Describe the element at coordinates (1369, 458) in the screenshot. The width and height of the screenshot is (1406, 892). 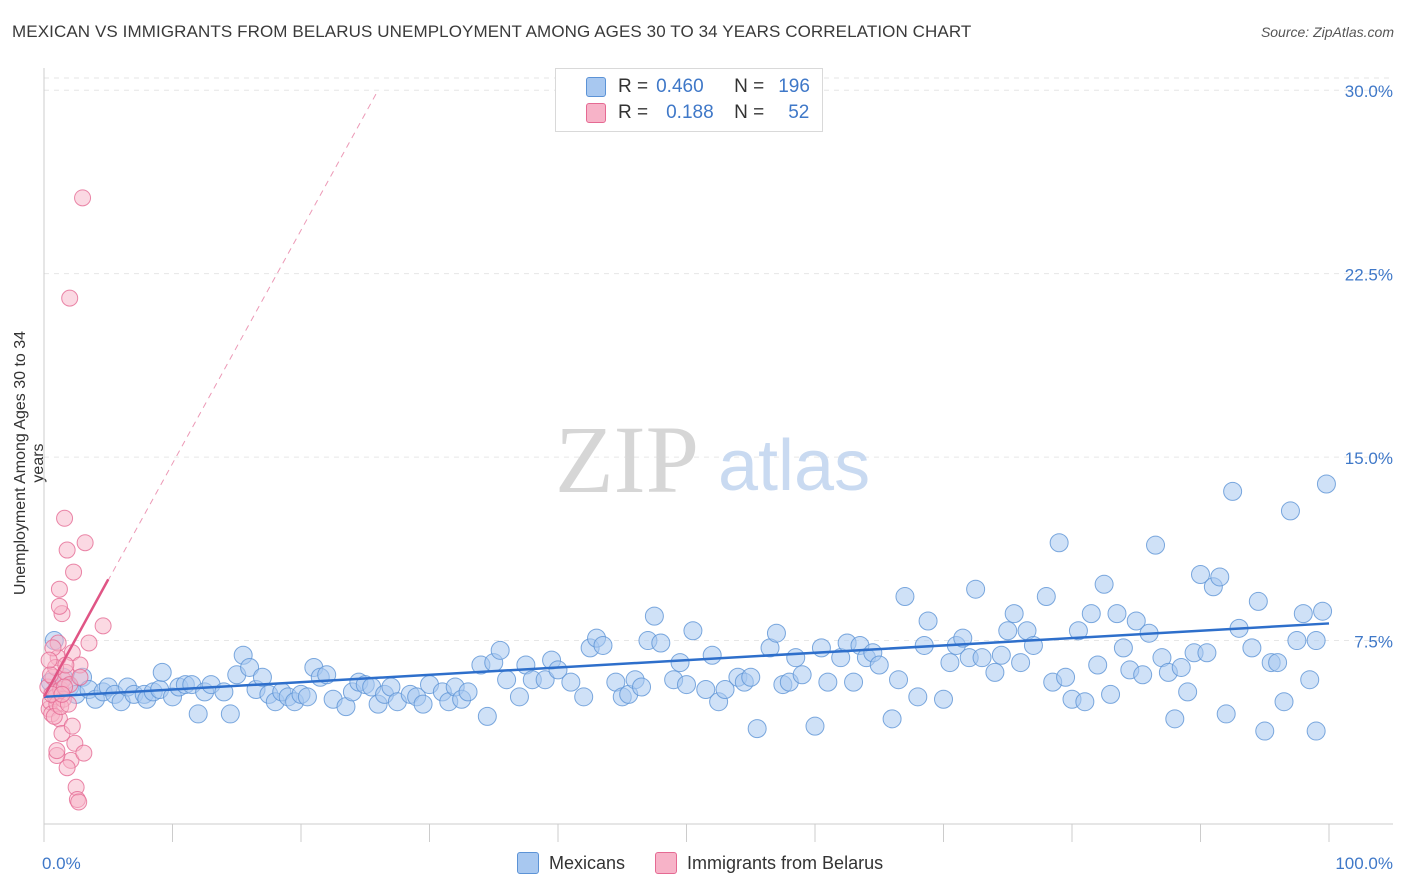
I see `y-tick-label: 15.0%` at that location.